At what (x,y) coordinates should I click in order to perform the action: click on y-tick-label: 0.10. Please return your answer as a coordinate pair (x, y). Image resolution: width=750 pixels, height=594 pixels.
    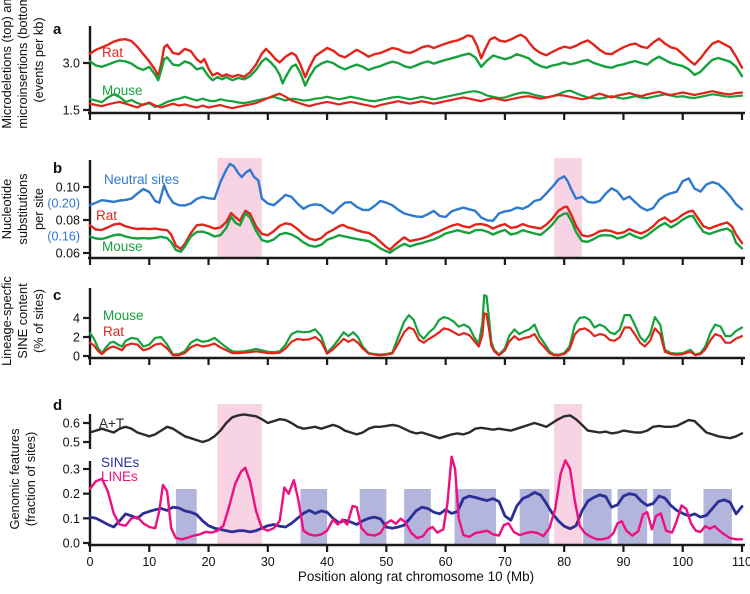
    Looking at the image, I should click on (68, 188).